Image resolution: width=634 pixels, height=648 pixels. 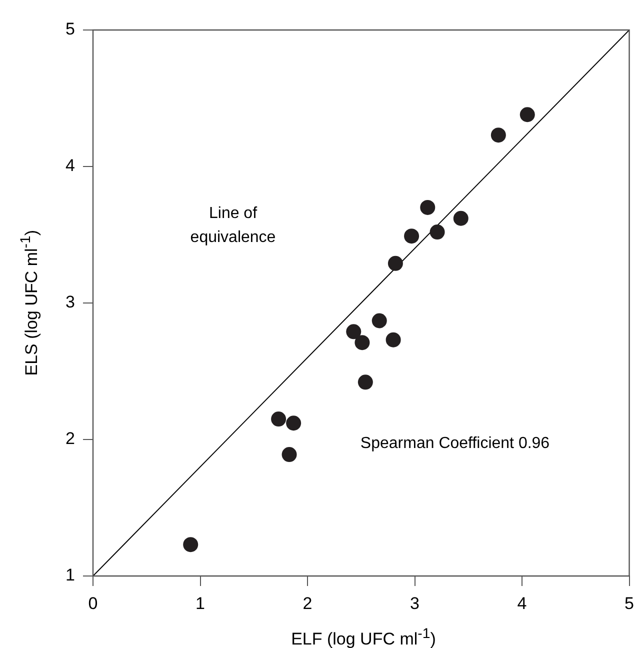 What do you see at coordinates (455, 443) in the screenshot?
I see `annotation: Spearman Coefficient 0.96` at bounding box center [455, 443].